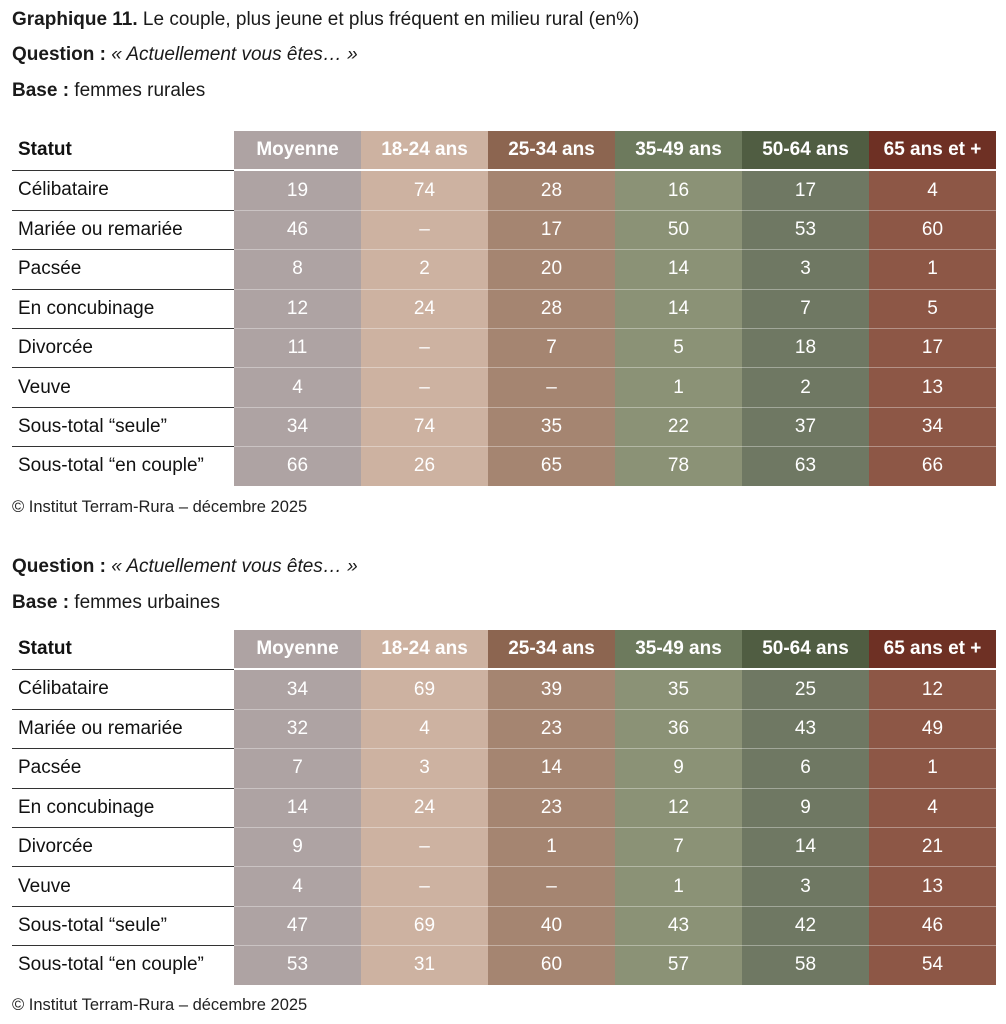 This screenshot has width=1006, height=1024. What do you see at coordinates (932, 926) in the screenshot?
I see `cell-value: 46` at bounding box center [932, 926].